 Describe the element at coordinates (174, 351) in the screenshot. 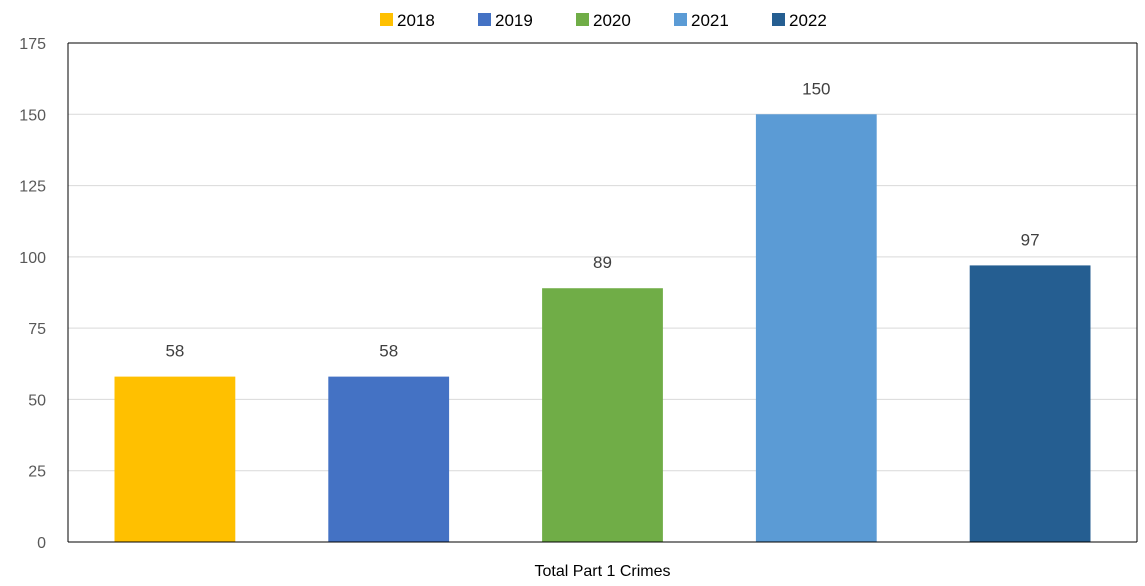

I see `data-label-2018: 58` at that location.